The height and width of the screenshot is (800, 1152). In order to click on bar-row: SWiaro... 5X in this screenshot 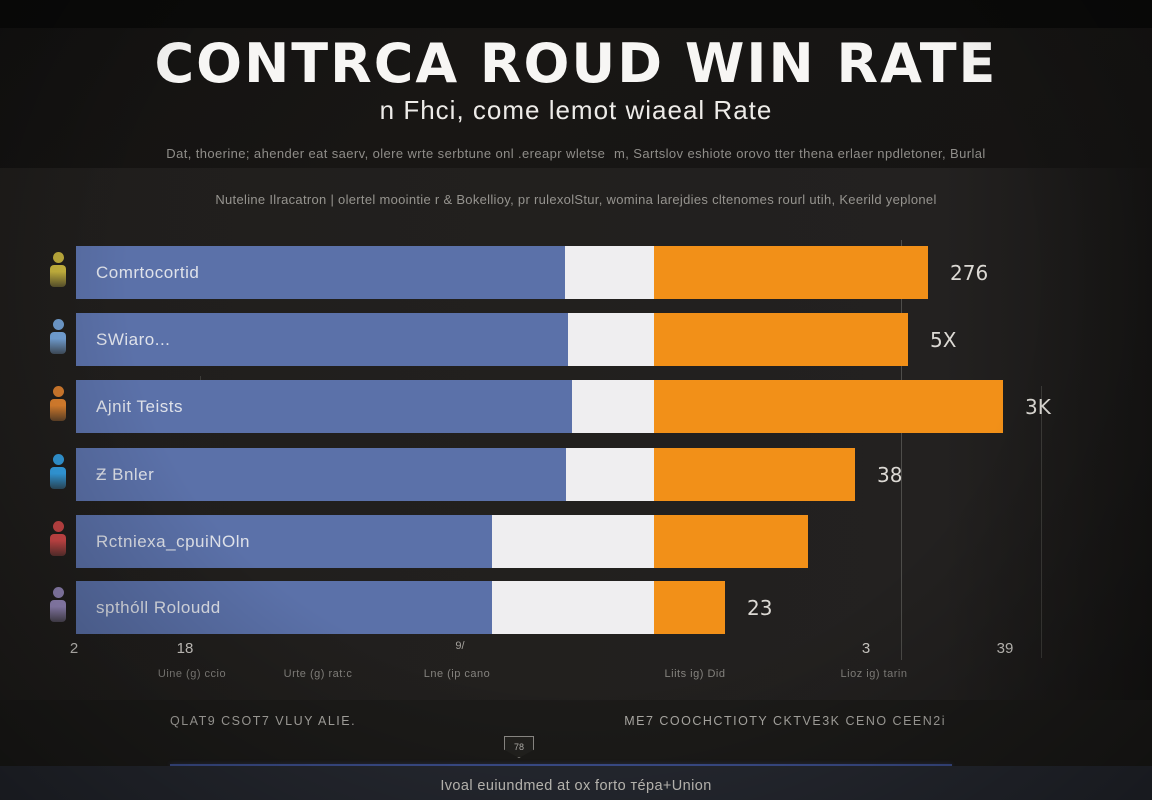, I will do `click(576, 339)`.